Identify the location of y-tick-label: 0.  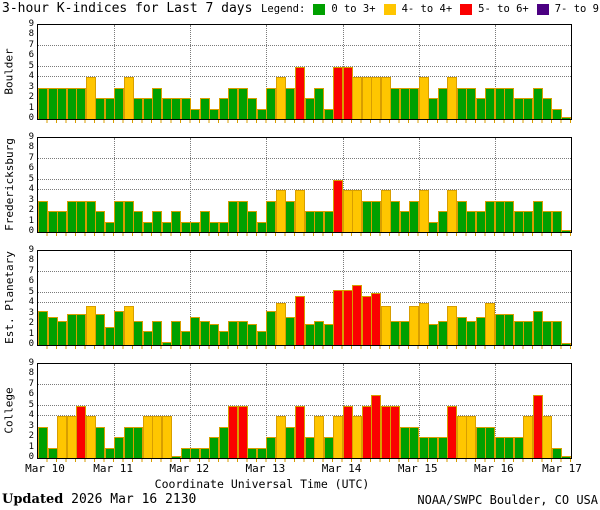
(31, 231).